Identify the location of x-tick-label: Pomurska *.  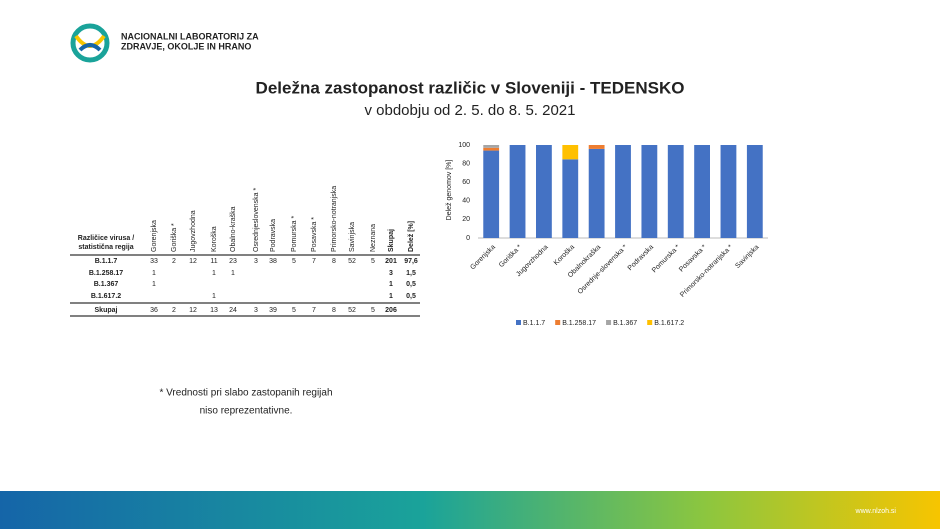
(666, 259).